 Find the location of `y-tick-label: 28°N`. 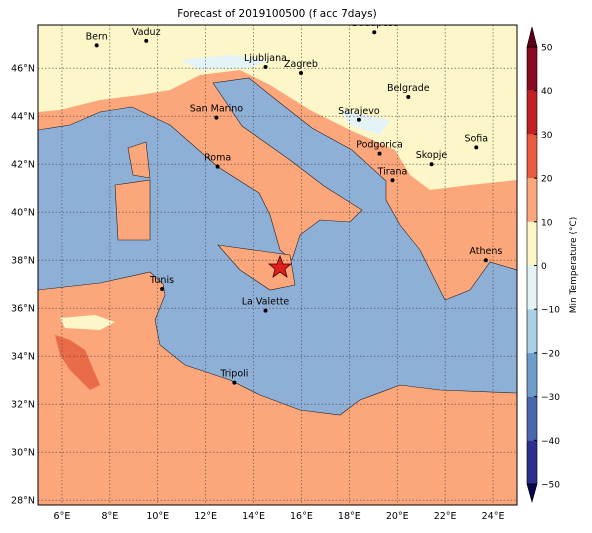

y-tick-label: 28°N is located at coordinates (23, 501).